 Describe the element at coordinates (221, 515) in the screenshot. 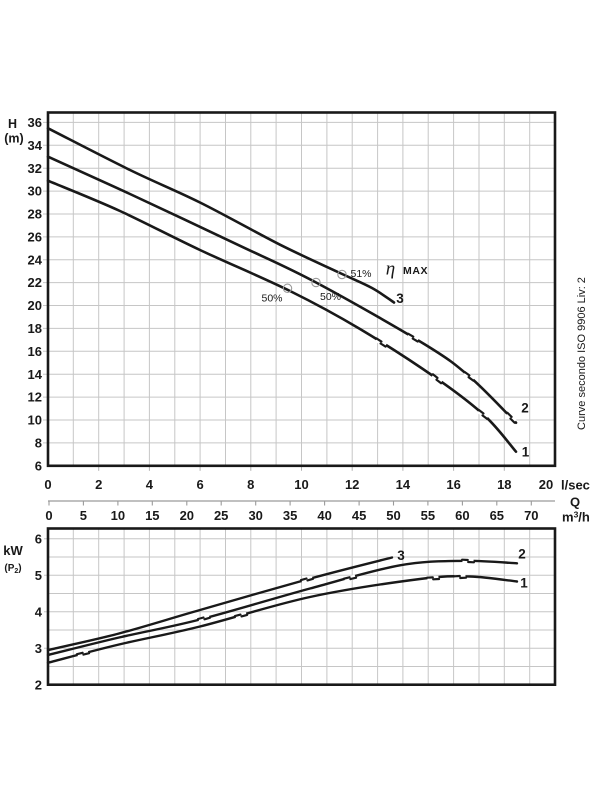

I see `svg-text: 25` at that location.